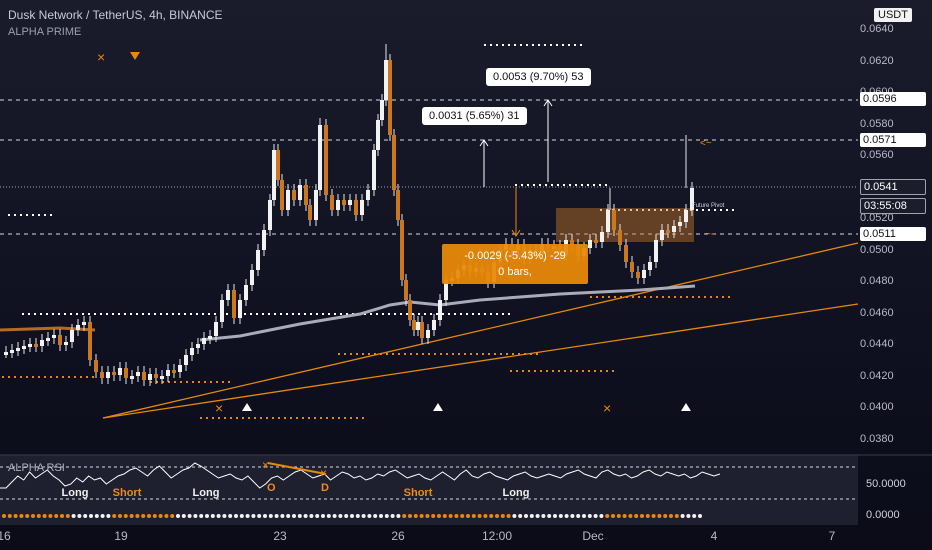 The image size is (932, 550). Describe the element at coordinates (323, 473) in the screenshot. I see `divergence-cross-icon: ×` at that location.